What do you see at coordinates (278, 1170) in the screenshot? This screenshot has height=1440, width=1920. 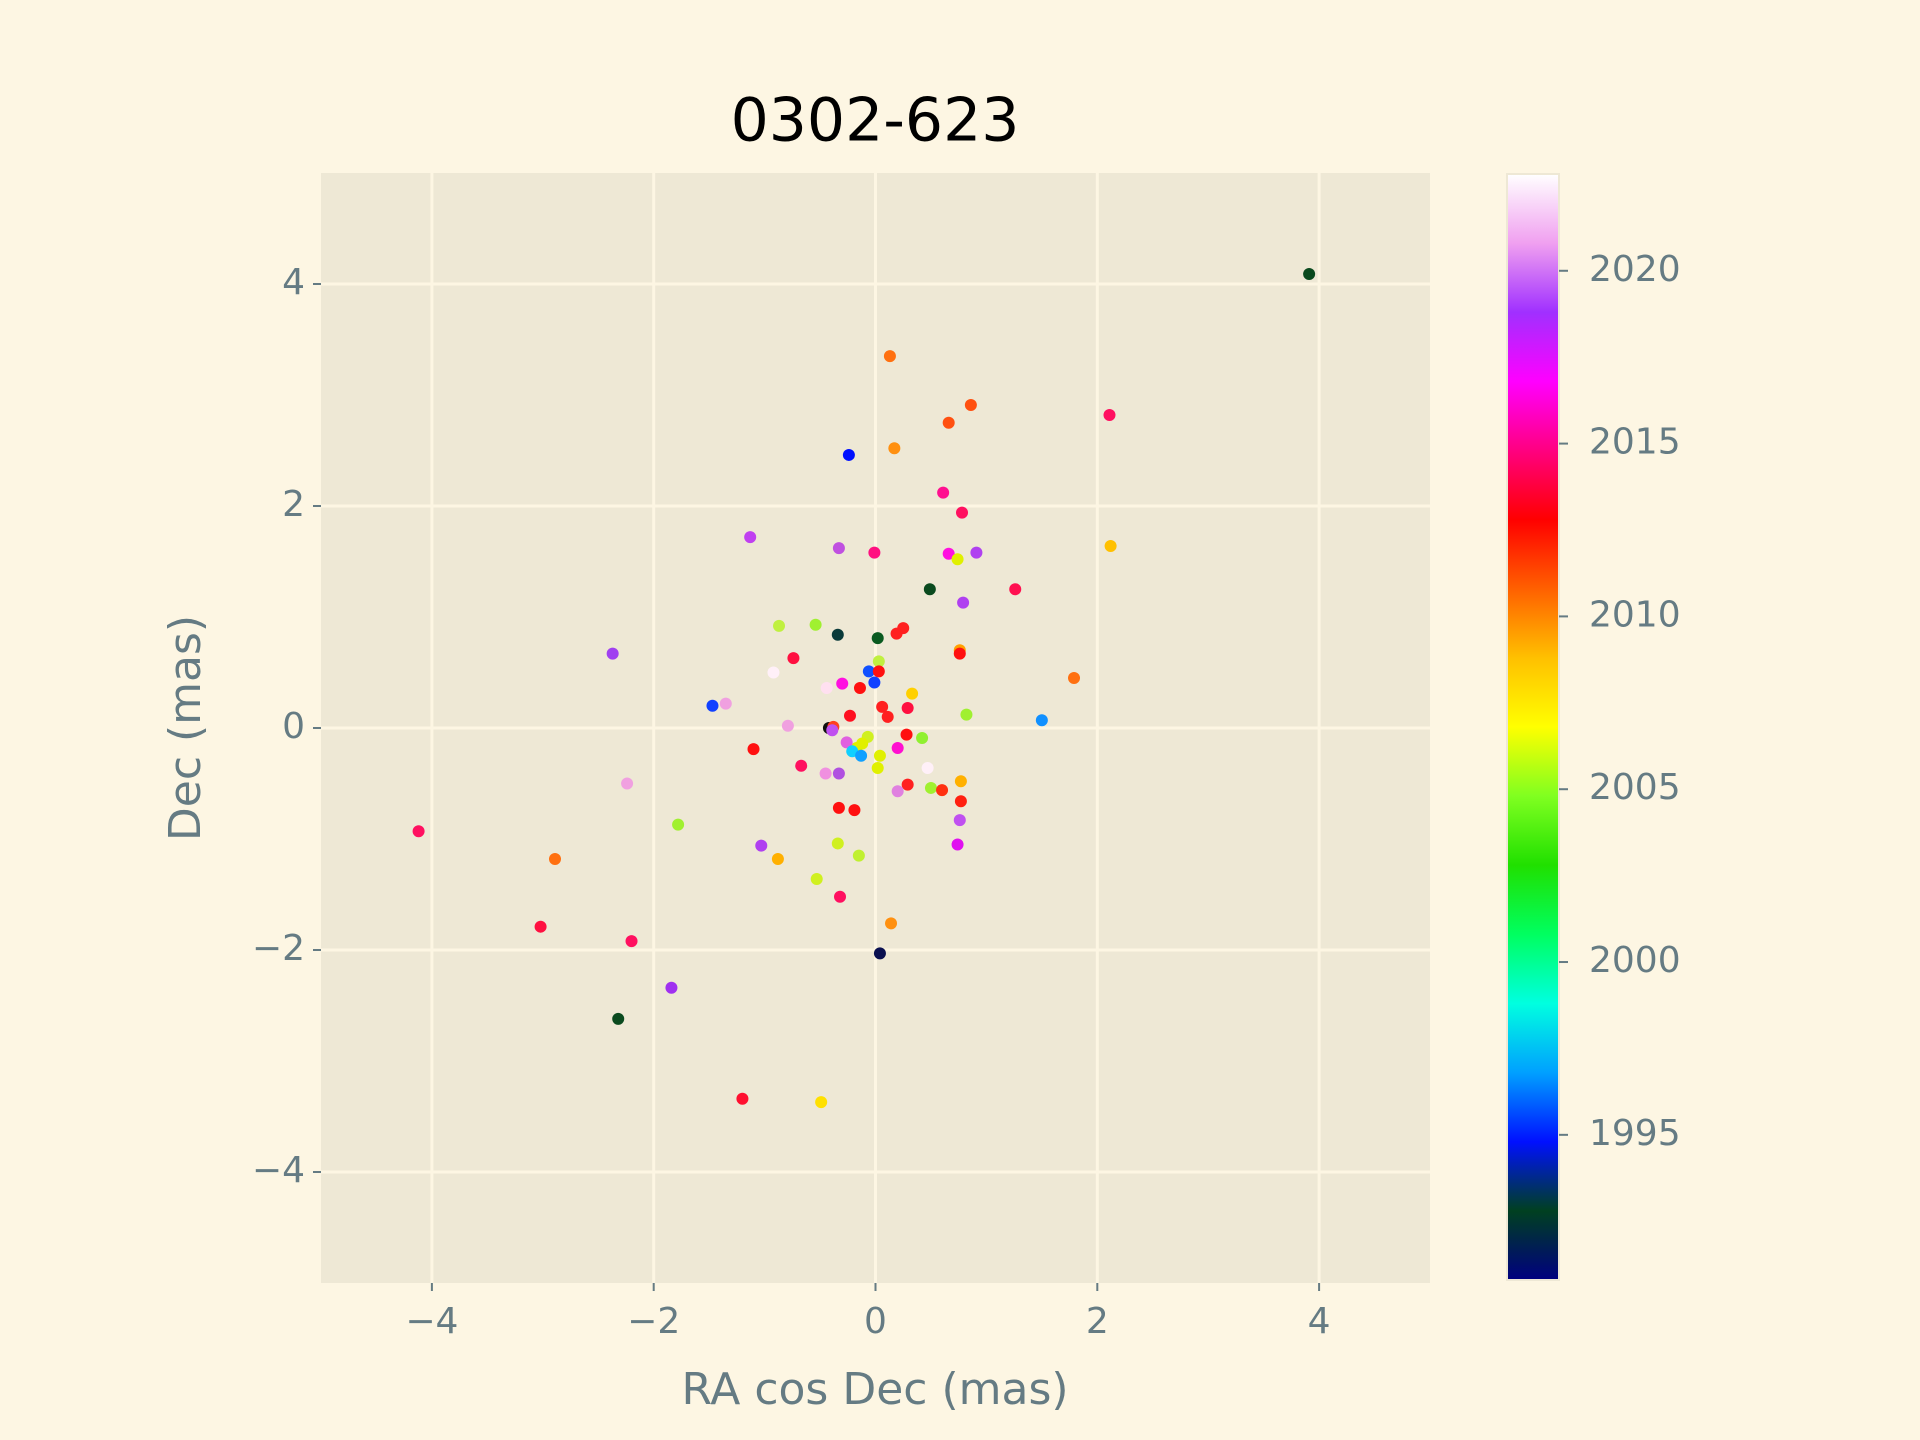 I see `y-tick-label: −4` at bounding box center [278, 1170].